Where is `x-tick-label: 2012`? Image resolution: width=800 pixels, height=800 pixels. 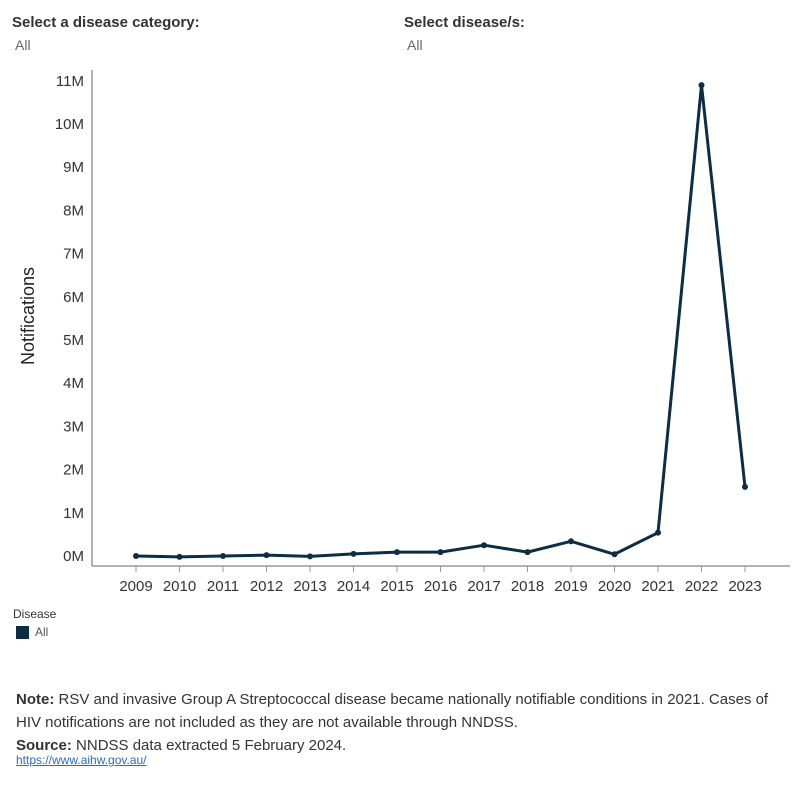
x-tick-label: 2012 is located at coordinates (266, 586).